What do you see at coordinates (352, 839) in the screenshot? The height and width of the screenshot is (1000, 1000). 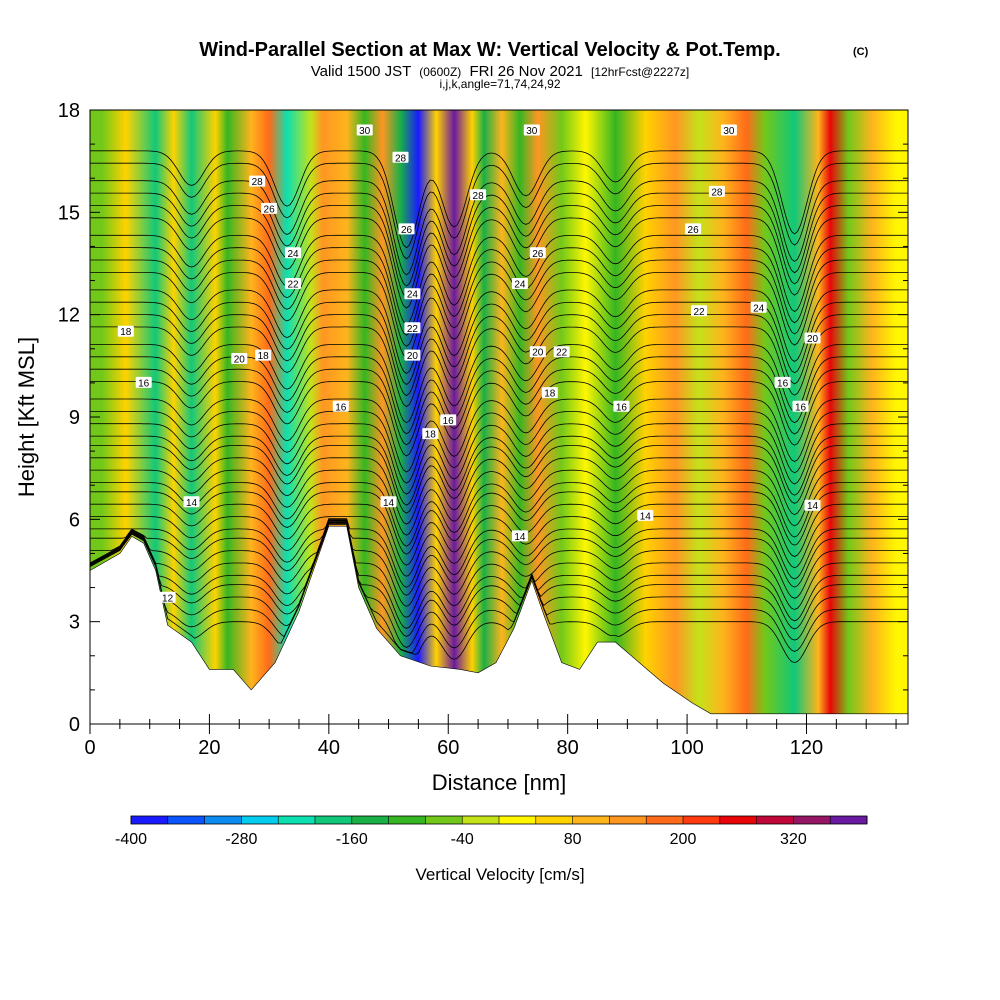 I see `colorbar-tick-label: -160` at bounding box center [352, 839].